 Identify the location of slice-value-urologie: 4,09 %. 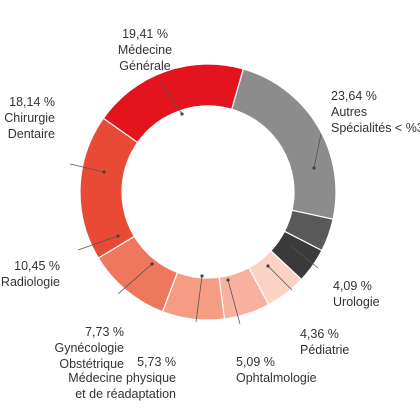
(352, 286).